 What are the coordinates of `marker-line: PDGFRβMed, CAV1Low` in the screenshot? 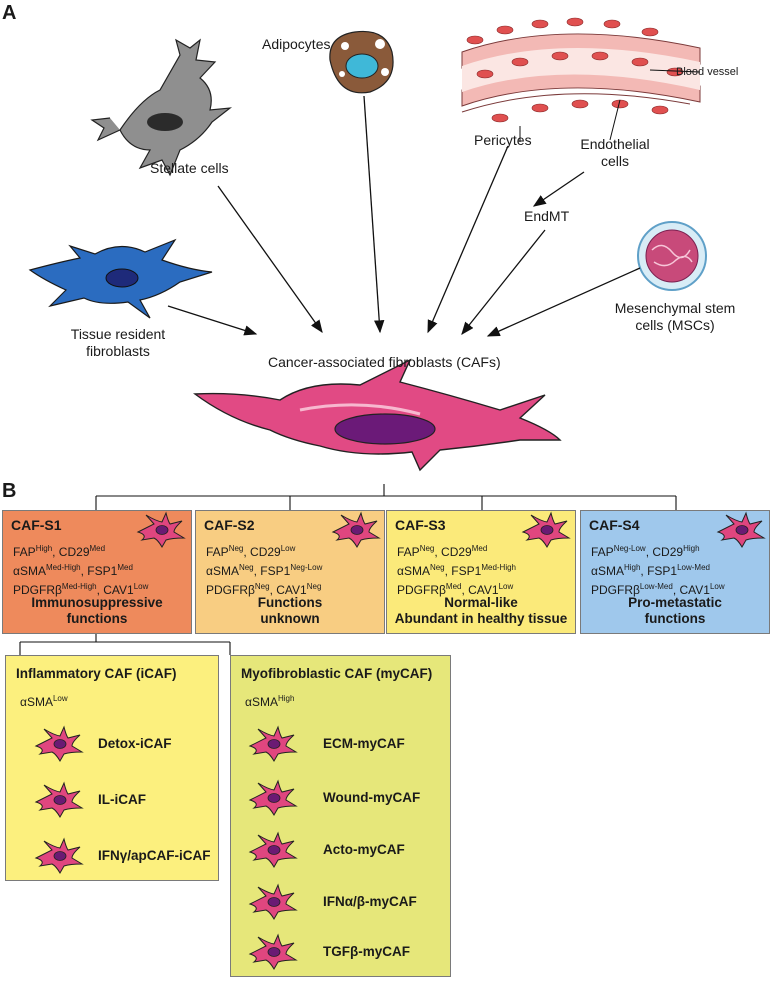 It's located at (455, 589).